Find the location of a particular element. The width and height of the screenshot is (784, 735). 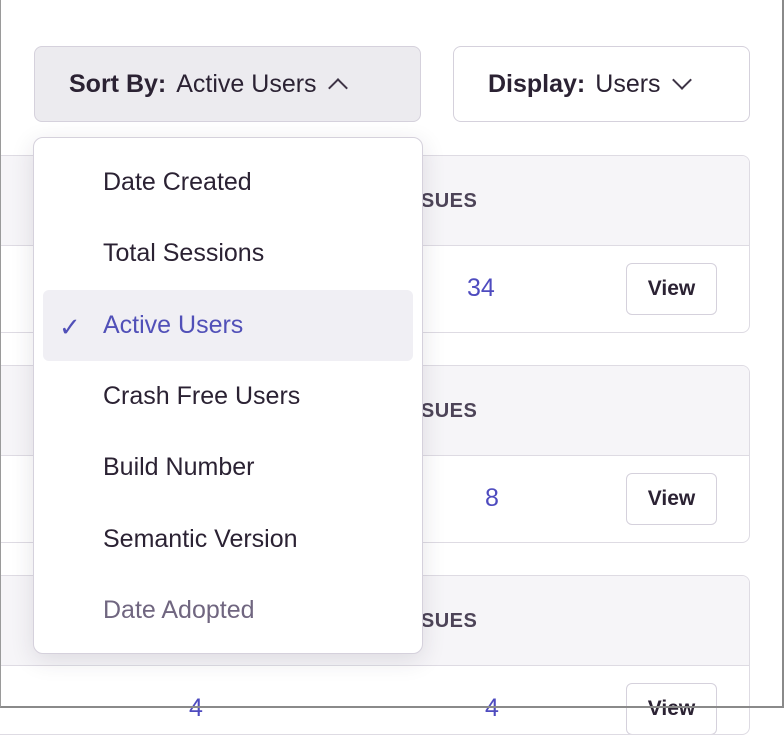

display-label: Display: is located at coordinates (537, 83).